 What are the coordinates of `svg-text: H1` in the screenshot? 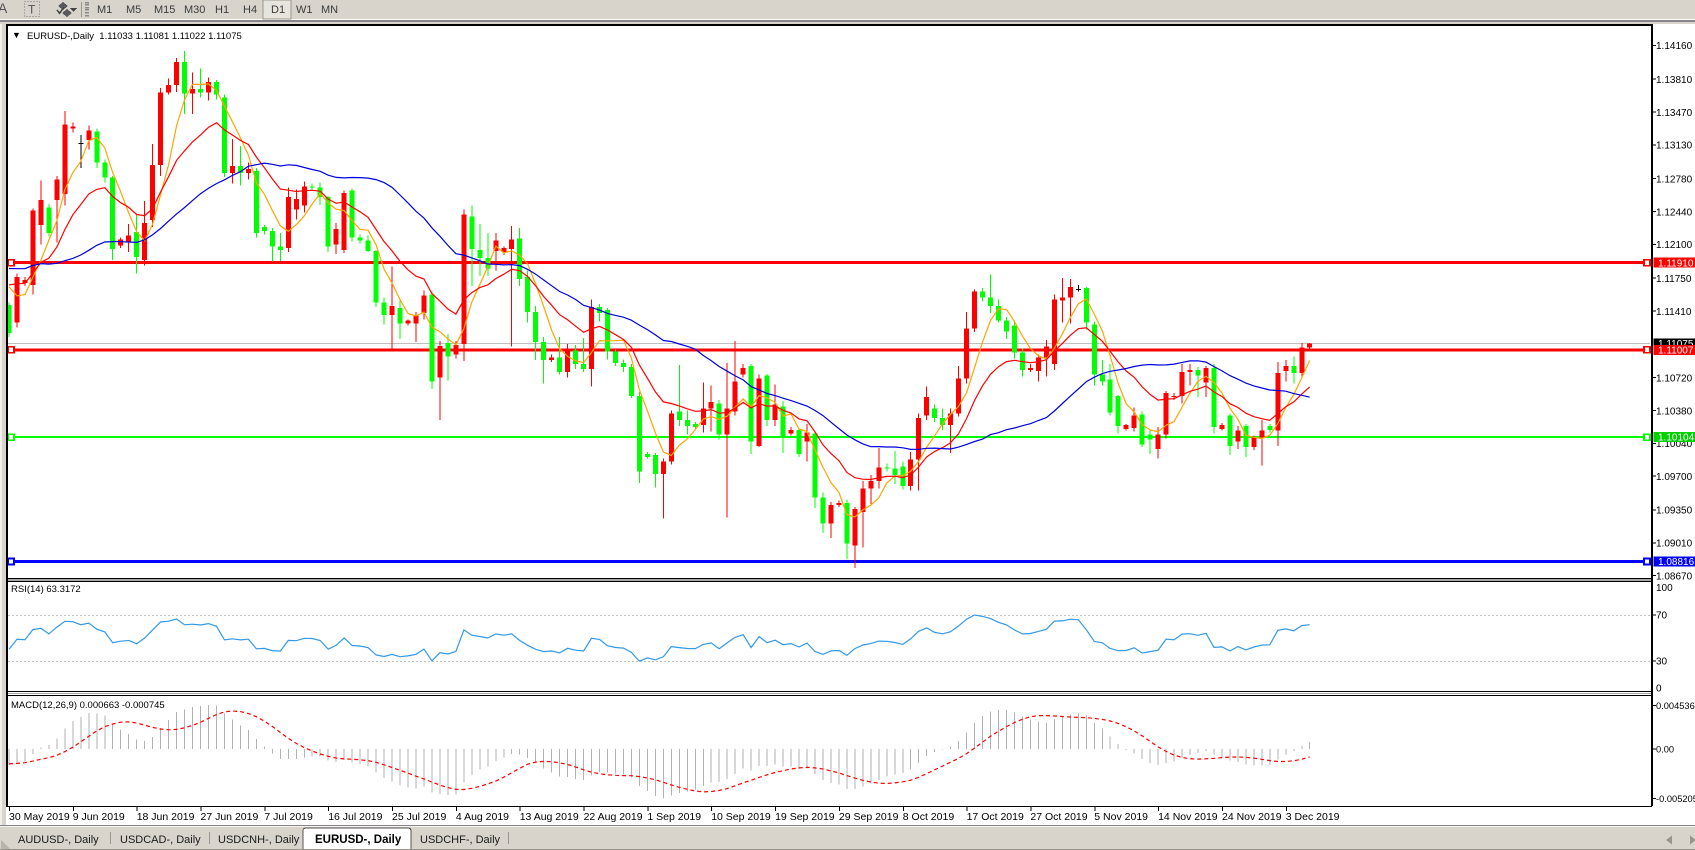 It's located at (222, 10).